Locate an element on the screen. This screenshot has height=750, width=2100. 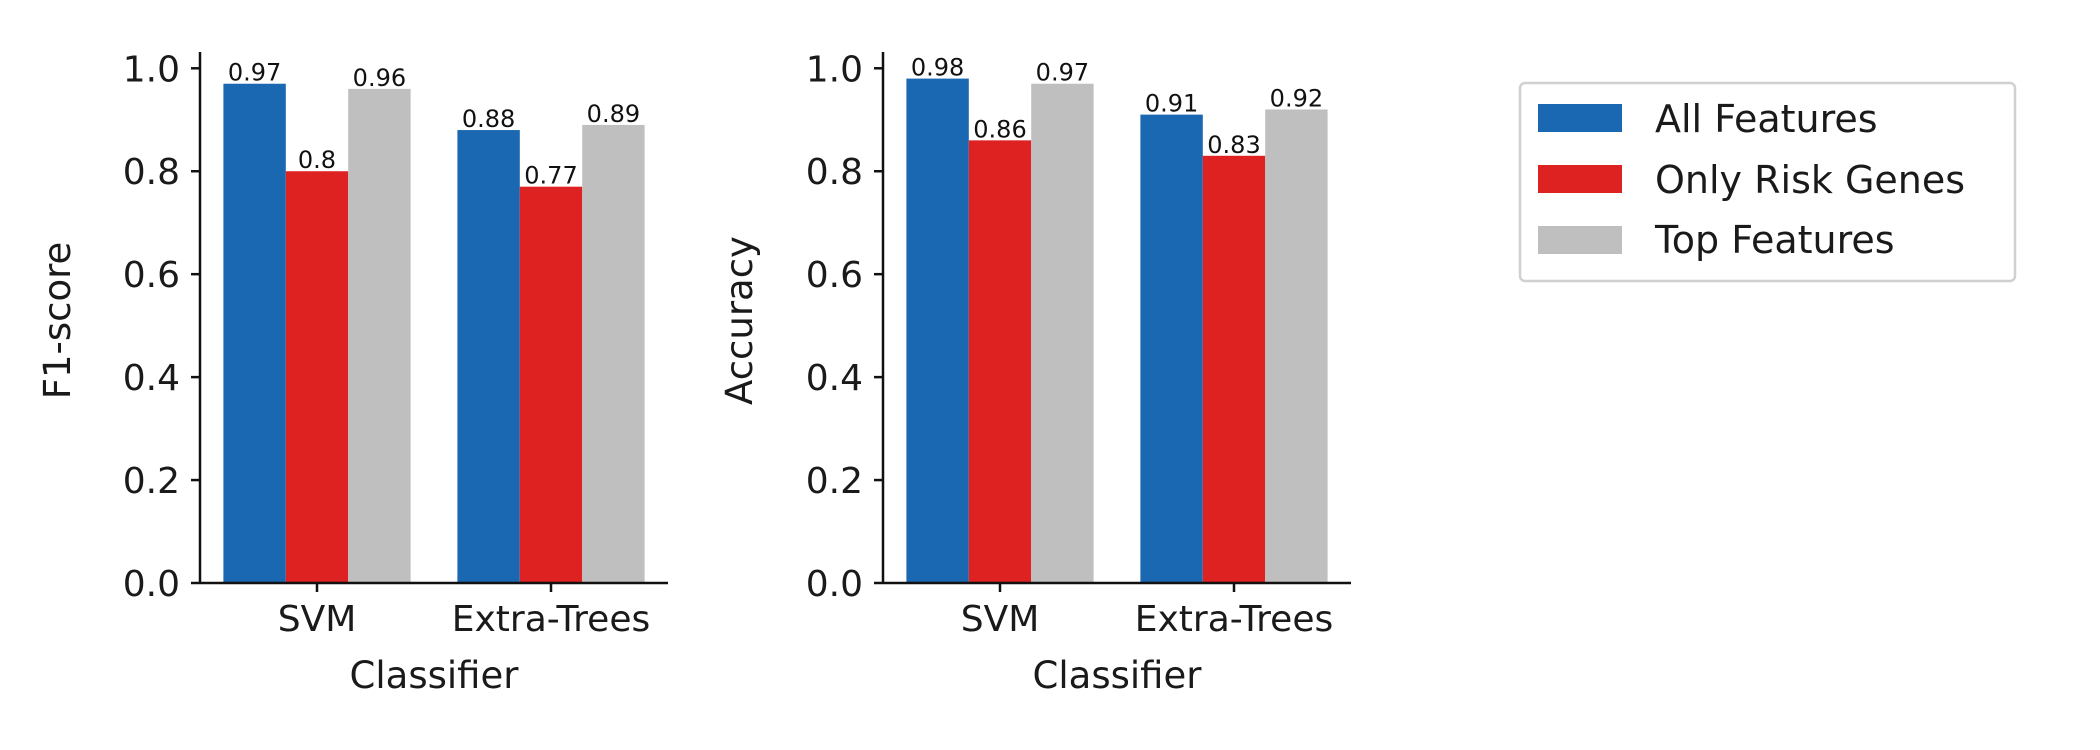
legend-label-only-risk-genes: Only Risk Genes is located at coordinates (1810, 180).